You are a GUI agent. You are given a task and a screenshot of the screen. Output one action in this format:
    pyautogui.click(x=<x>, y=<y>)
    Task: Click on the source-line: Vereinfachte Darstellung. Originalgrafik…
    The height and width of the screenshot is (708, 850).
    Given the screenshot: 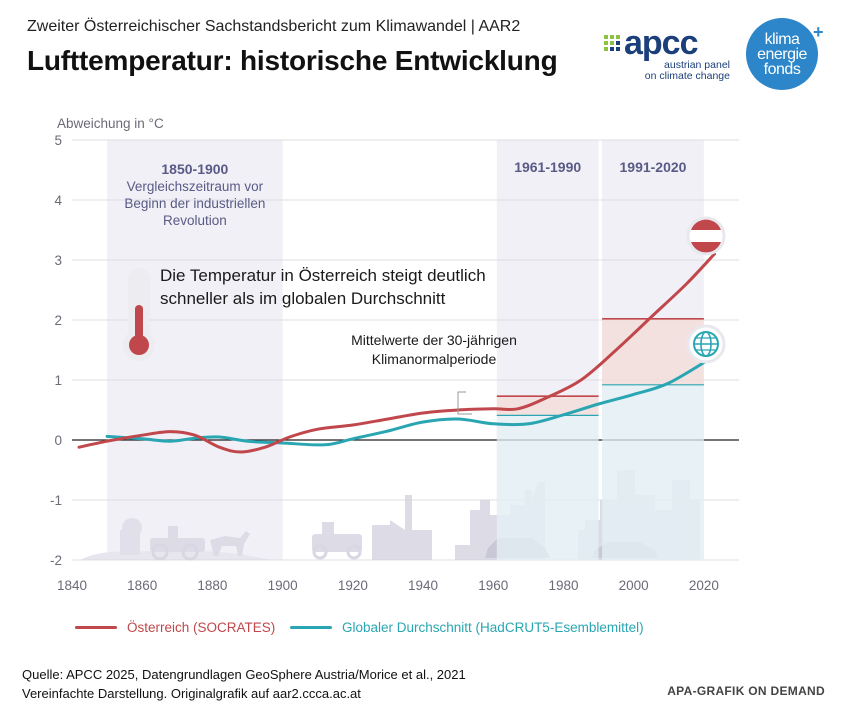 What is the action you would take?
    pyautogui.click(x=191, y=693)
    